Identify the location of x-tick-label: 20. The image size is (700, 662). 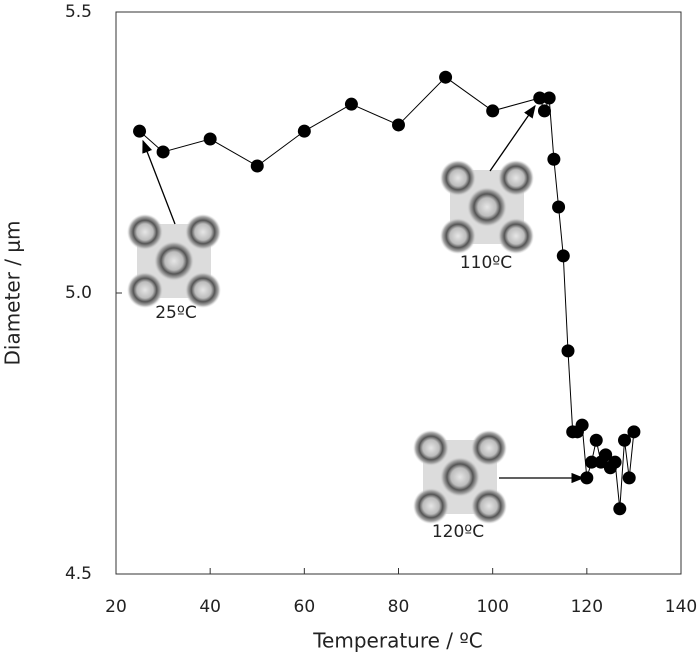
(116, 607).